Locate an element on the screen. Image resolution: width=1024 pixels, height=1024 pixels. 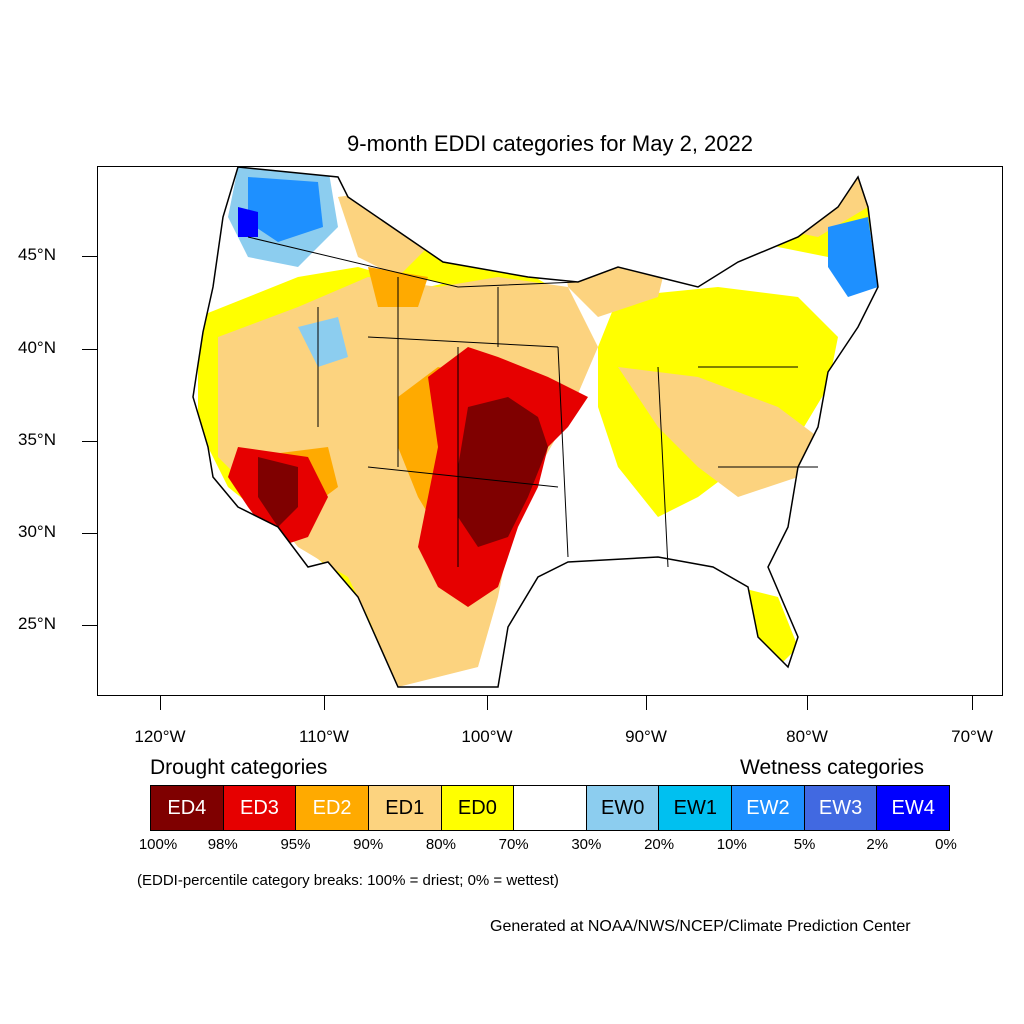
percentile-label: 30% is located at coordinates (586, 844).